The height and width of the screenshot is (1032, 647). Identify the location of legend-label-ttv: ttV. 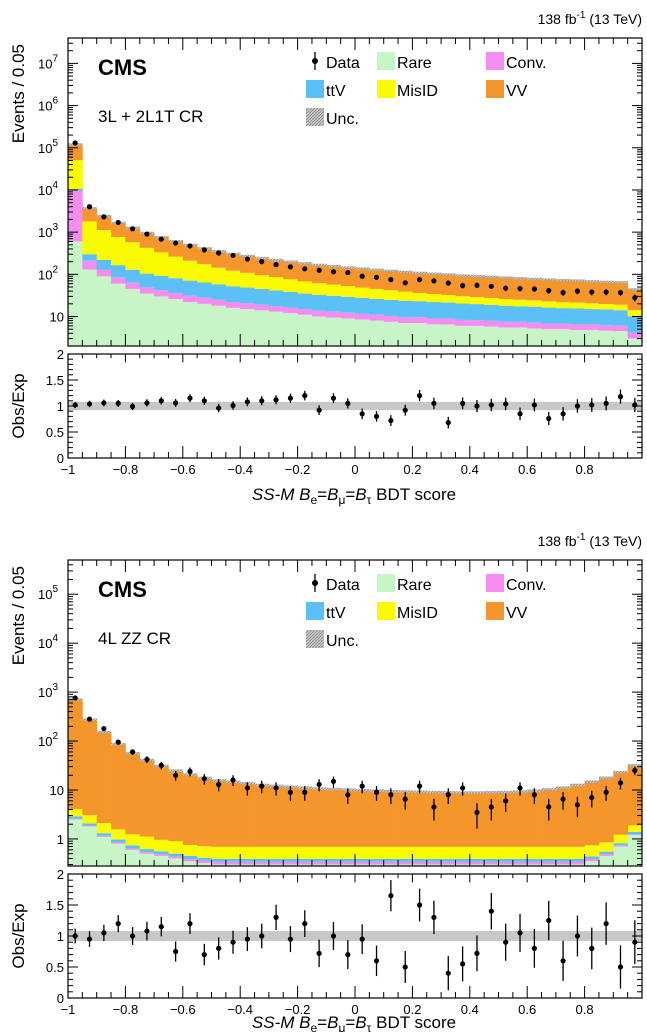
(336, 91).